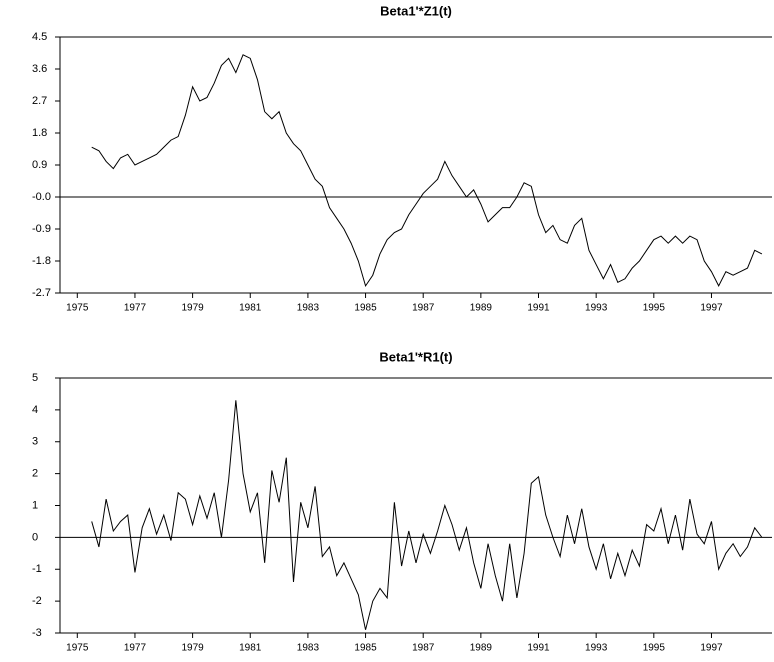  Describe the element at coordinates (35, 537) in the screenshot. I see `y-tick-label: 0` at that location.